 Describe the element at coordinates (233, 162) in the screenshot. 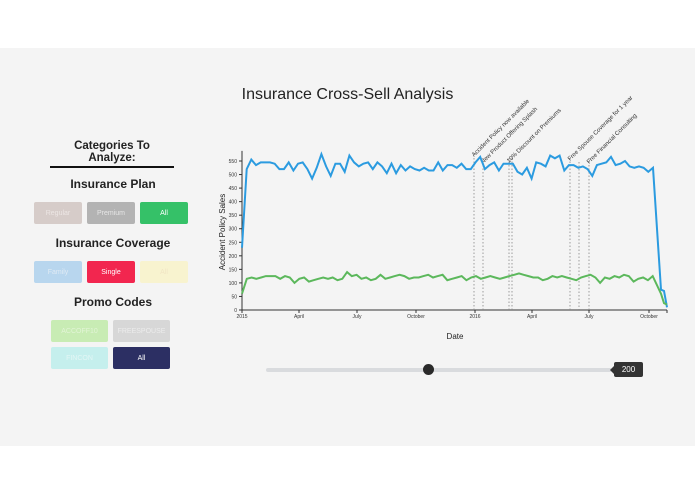

I see `svg-text: 550` at that location.